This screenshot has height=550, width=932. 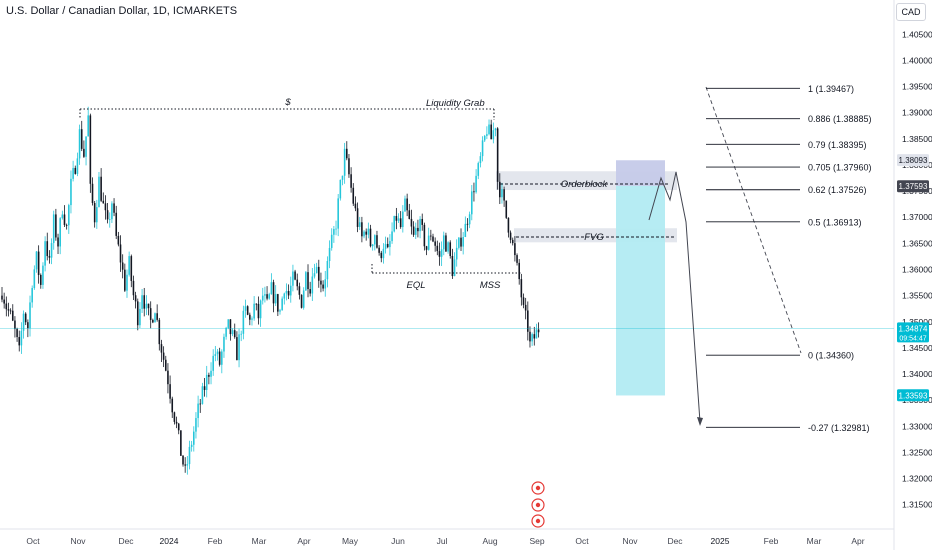 I want to click on time-tick-label: May, so click(x=350, y=541).